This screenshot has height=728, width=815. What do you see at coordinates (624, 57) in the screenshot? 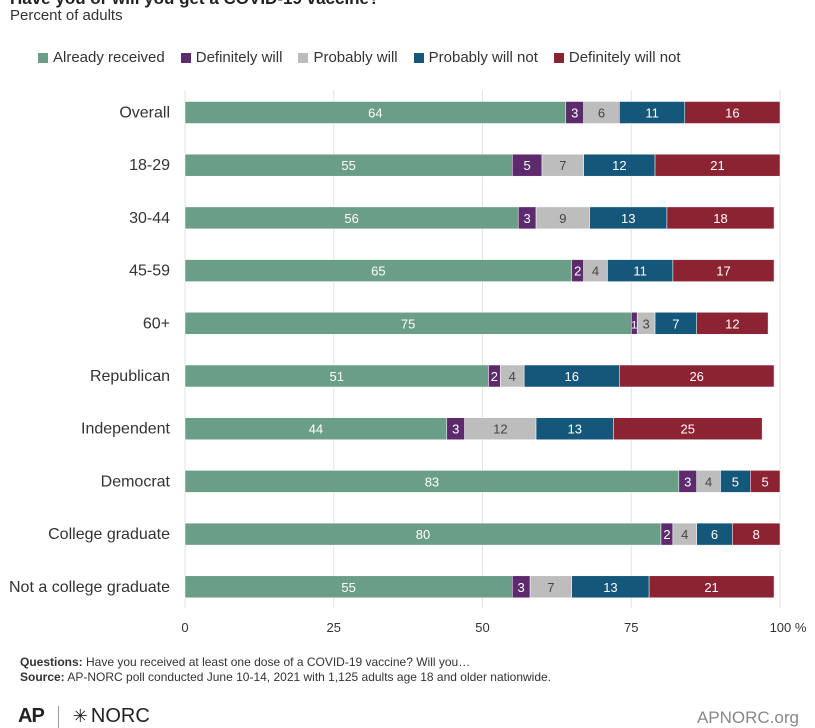
I see `legend-label: Definitely will not` at bounding box center [624, 57].